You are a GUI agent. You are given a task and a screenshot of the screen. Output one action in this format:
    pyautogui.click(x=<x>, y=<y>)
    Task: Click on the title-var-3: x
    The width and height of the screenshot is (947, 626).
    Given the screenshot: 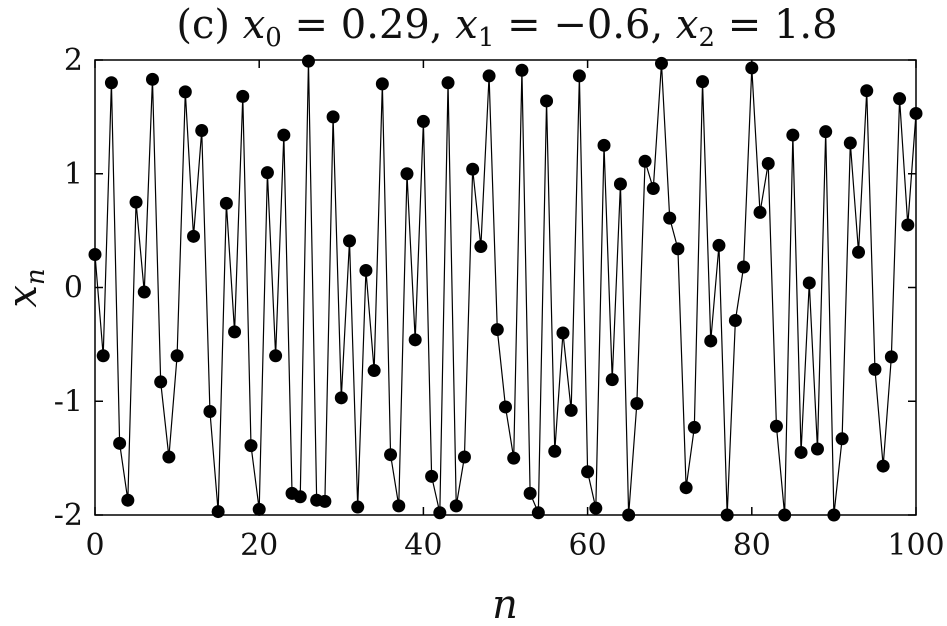 What is the action you would take?
    pyautogui.click(x=687, y=25)
    